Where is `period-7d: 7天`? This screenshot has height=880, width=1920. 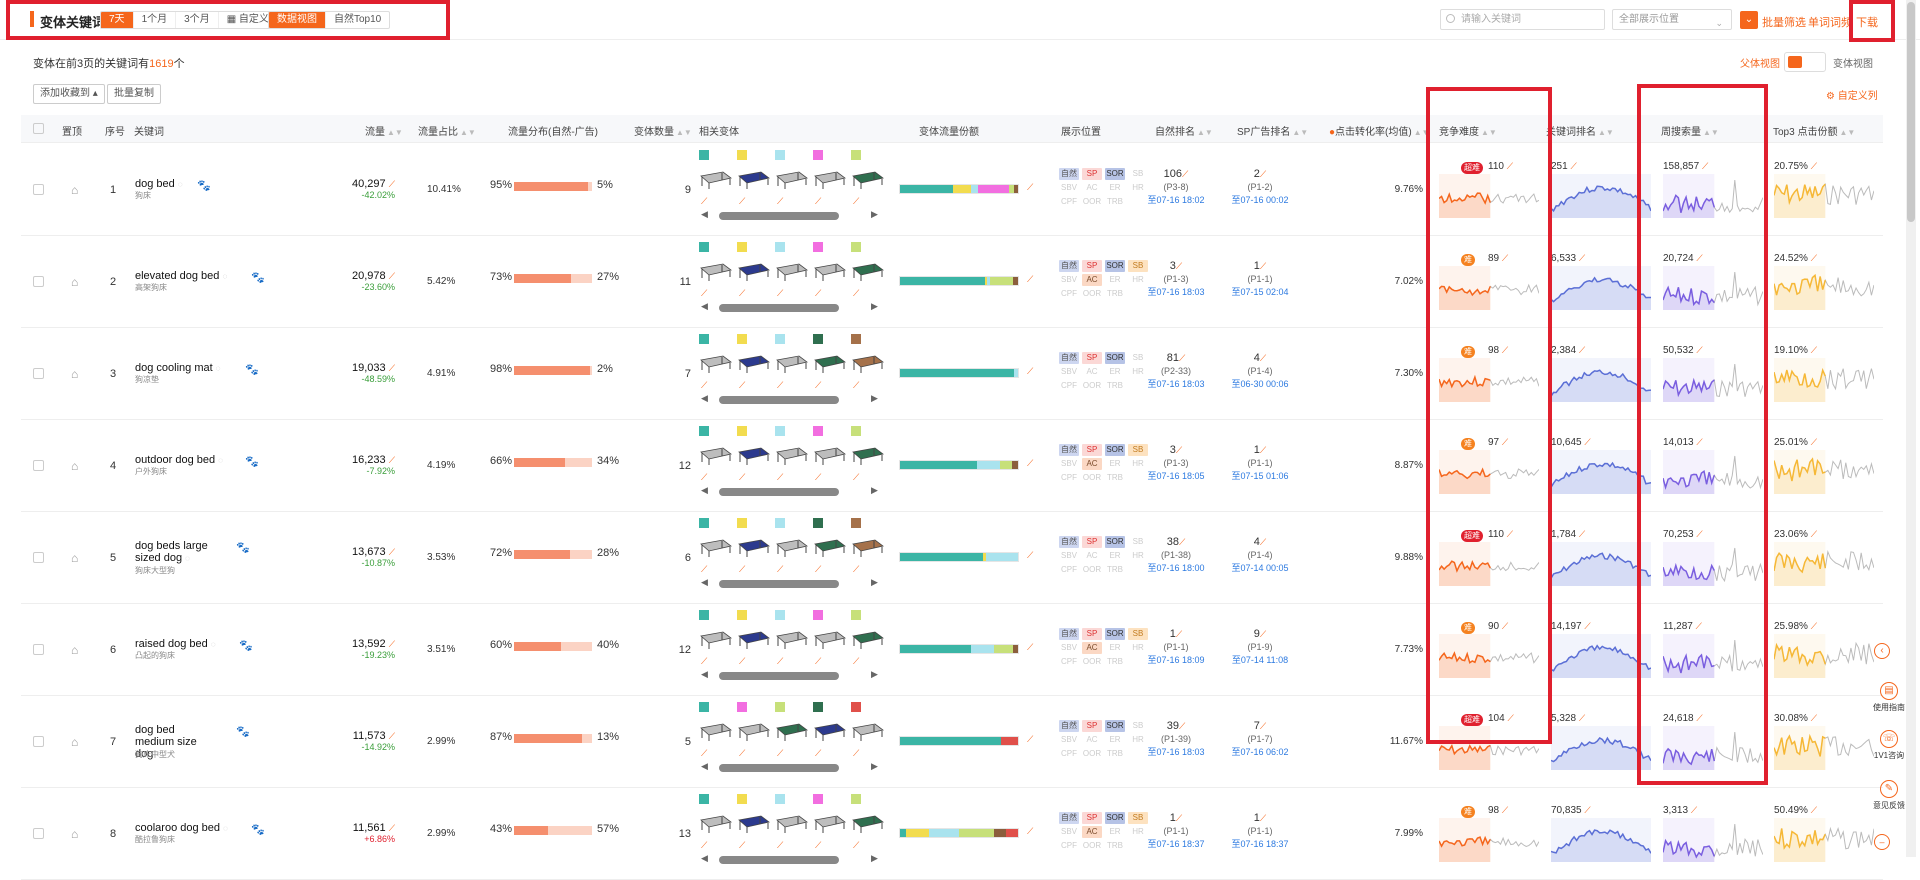
period-7d: 7天 is located at coordinates (117, 20).